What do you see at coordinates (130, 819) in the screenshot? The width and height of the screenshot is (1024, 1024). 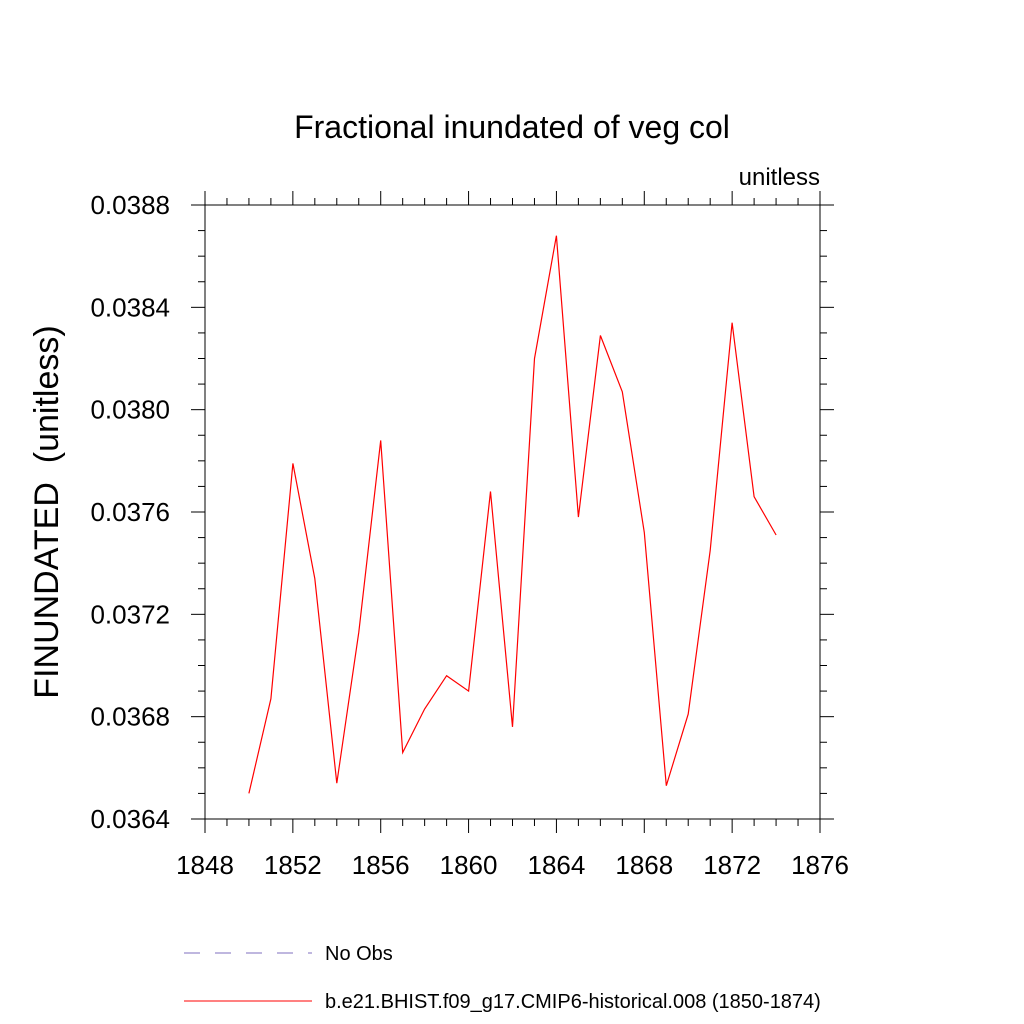 I see `y-tick-label: 0.0364` at bounding box center [130, 819].